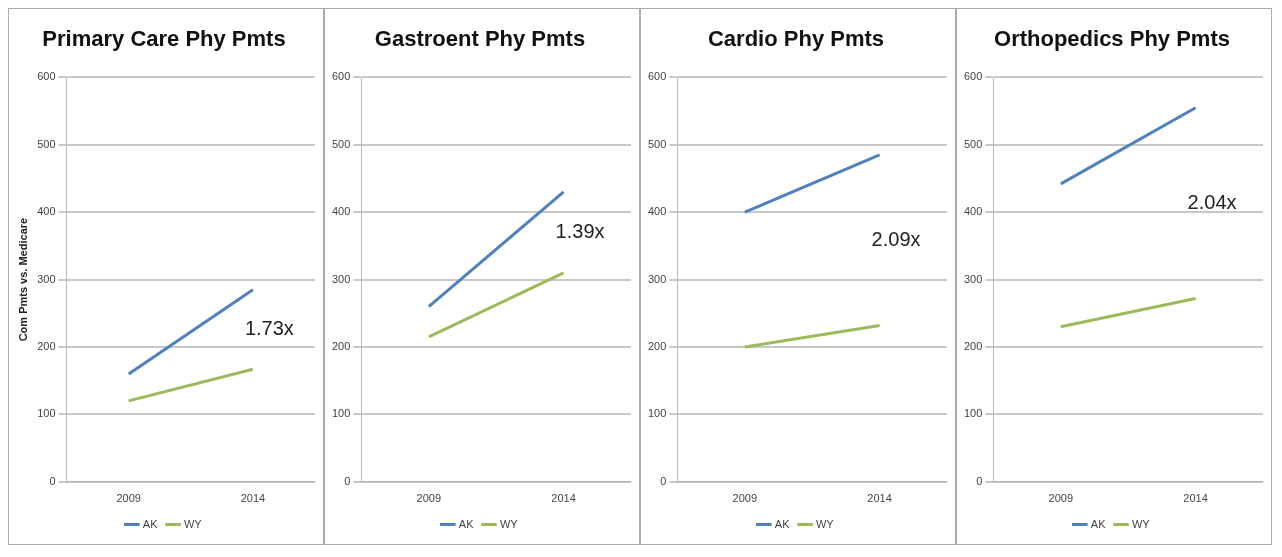 Image resolution: width=1282 pixels, height=557 pixels. What do you see at coordinates (480, 39) in the screenshot?
I see `chart-title: Gastroent Phy Pmts` at bounding box center [480, 39].